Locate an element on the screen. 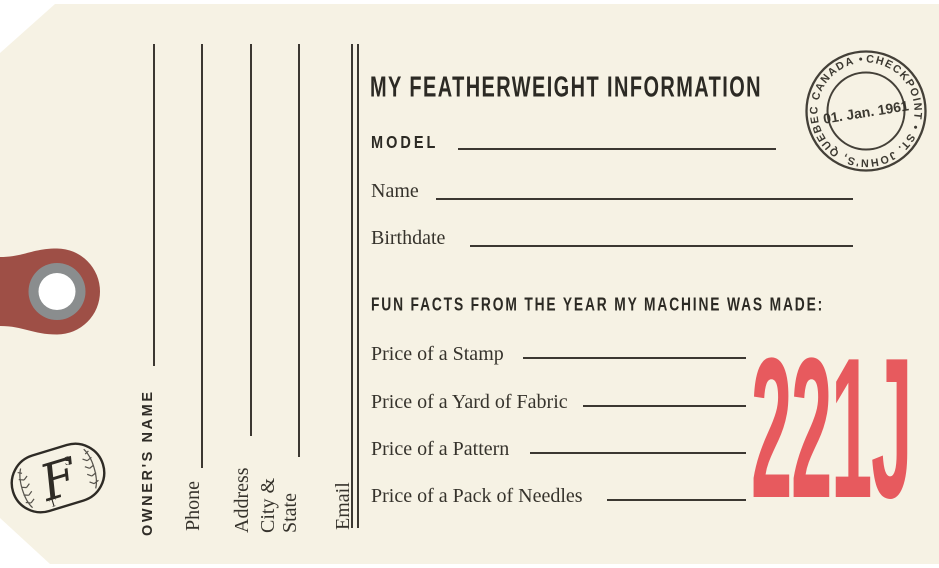 This screenshot has width=939, height=568. stub-divider-right is located at coordinates (358, 286).